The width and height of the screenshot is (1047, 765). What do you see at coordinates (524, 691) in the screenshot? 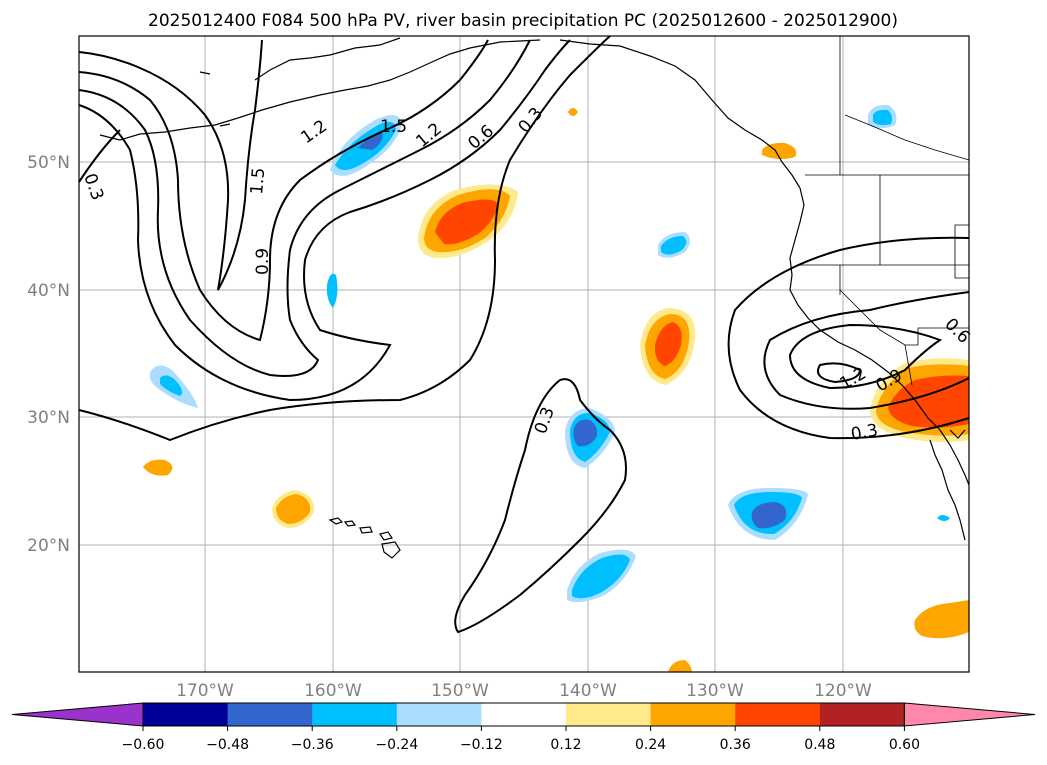
I see `lon-labels: 170°W 160°W 150°W 140°W 130°W 120°W` at bounding box center [524, 691].